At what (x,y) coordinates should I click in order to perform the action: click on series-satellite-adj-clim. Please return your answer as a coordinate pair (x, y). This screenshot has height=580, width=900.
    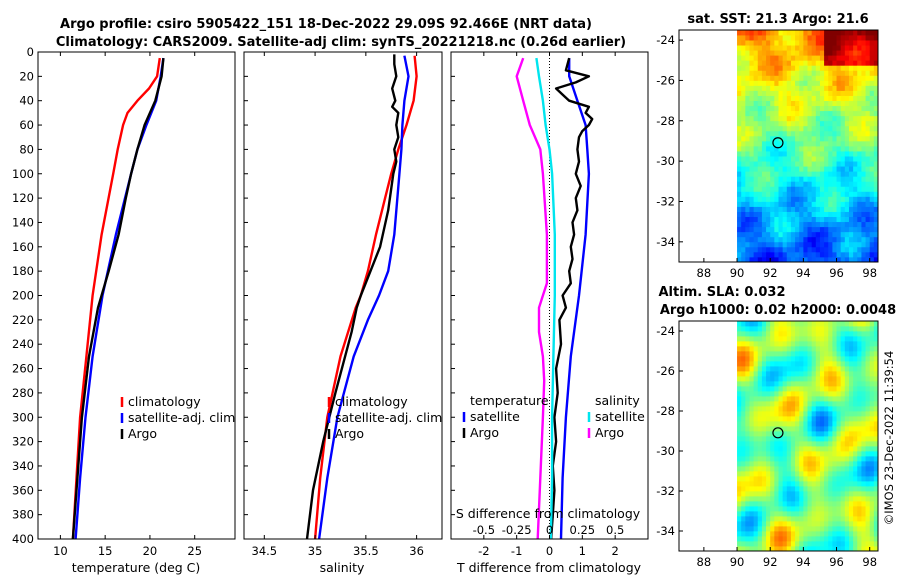
    Looking at the image, I should click on (363, 297).